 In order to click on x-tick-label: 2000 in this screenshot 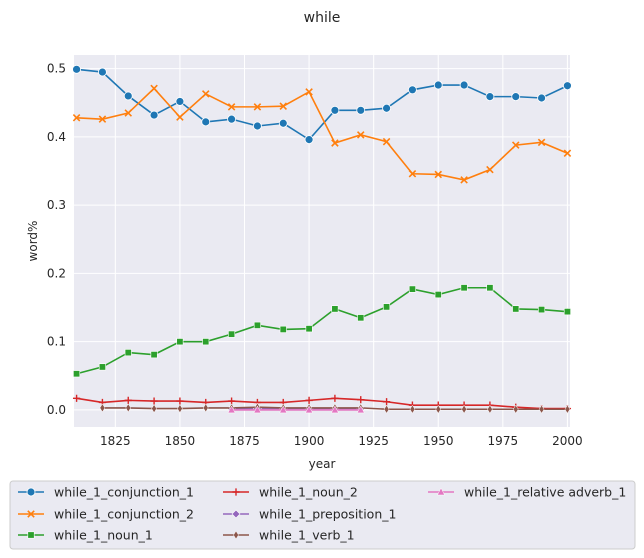, I will do `click(567, 441)`.